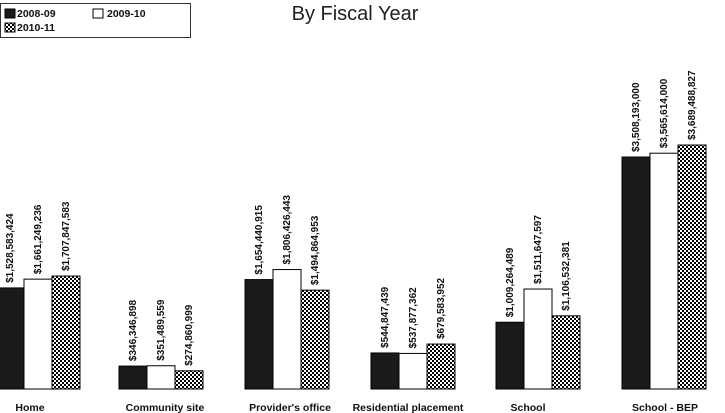 This screenshot has width=725, height=413. What do you see at coordinates (510, 282) in the screenshot?
I see `value-label-school-2008-09: $1,009,264,489` at bounding box center [510, 282].